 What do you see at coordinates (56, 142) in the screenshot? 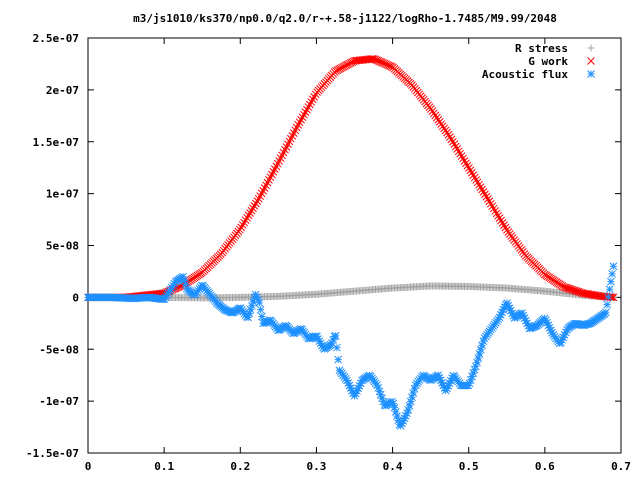
I see `y-tick-label: 1.5e-07` at bounding box center [56, 142].